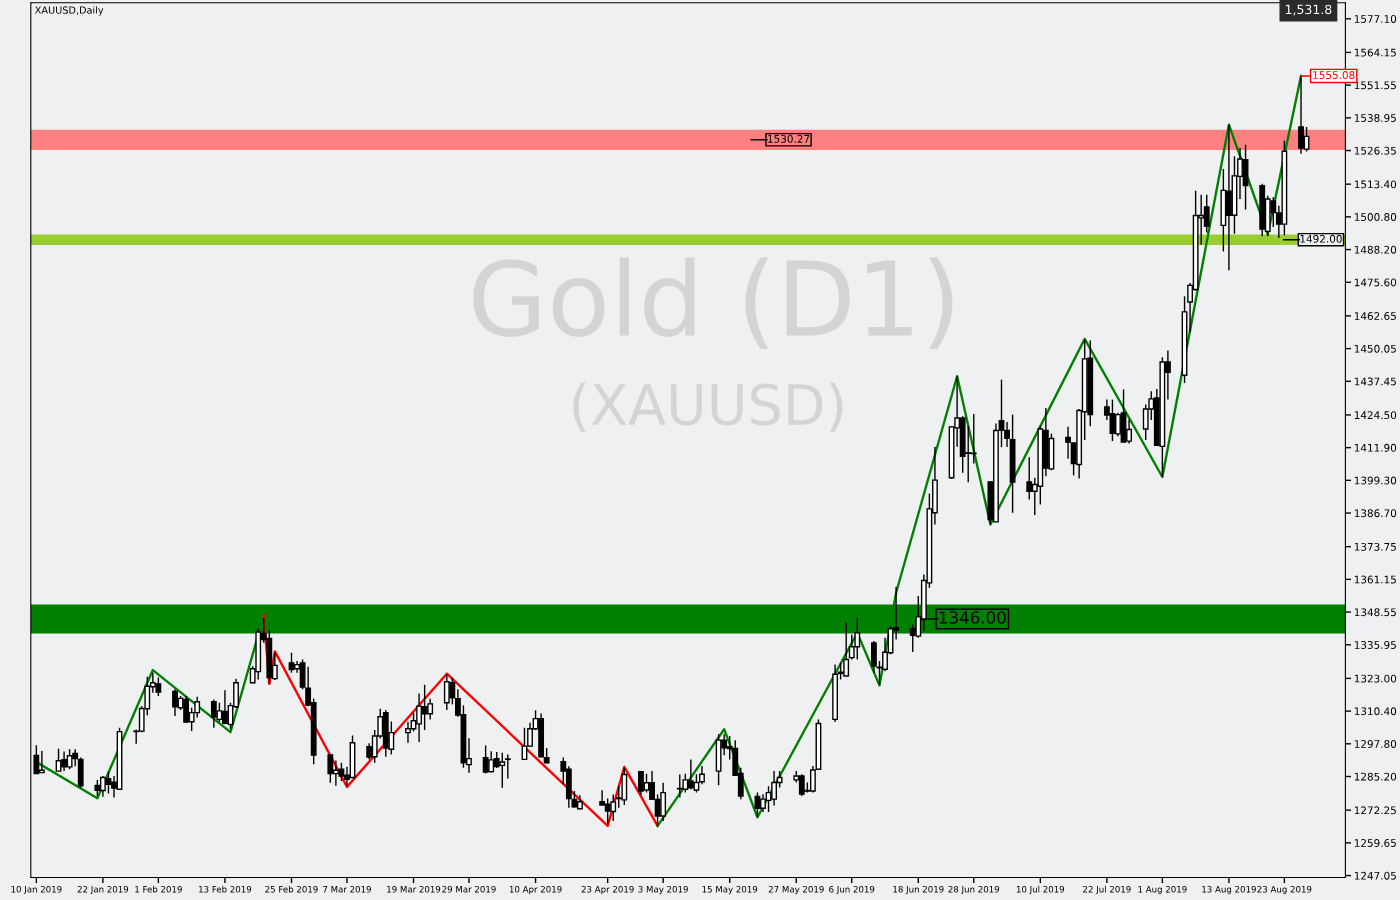 The width and height of the screenshot is (1400, 900). What do you see at coordinates (918, 890) in the screenshot?
I see `x-tick-label: 18 Jun 2019` at bounding box center [918, 890].